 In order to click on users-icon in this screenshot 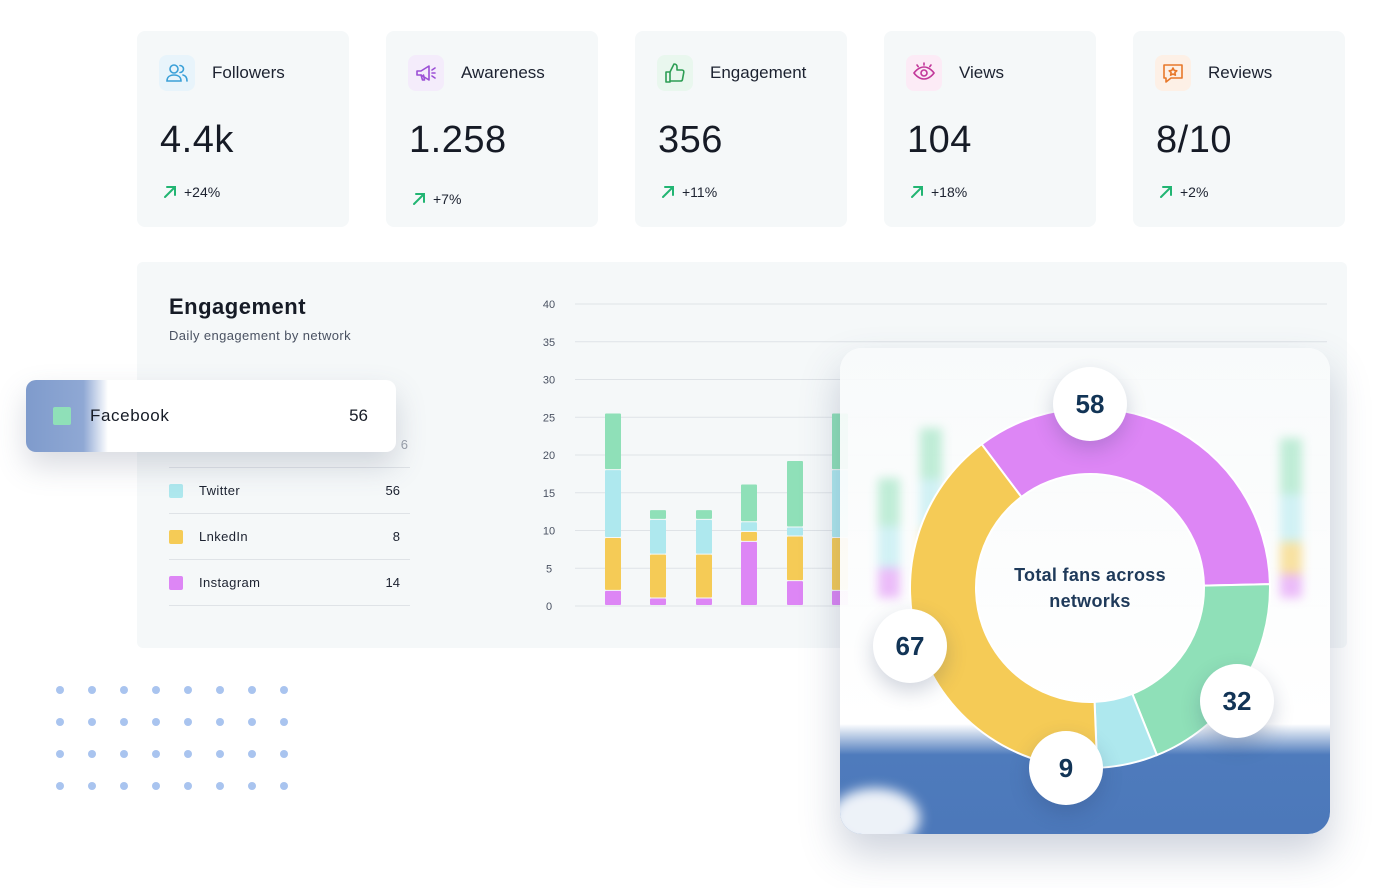, I will do `click(177, 73)`.